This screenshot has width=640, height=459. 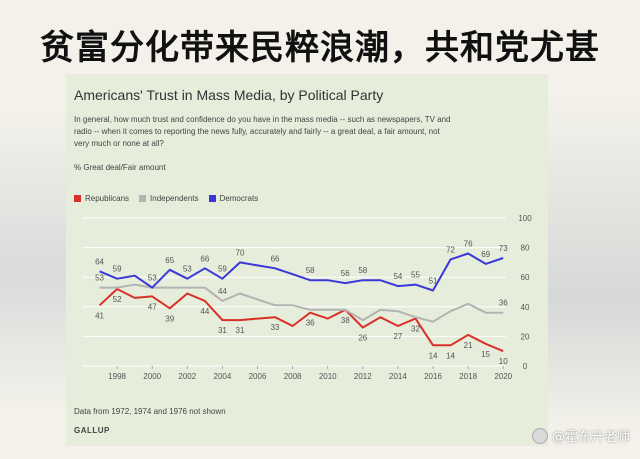 What do you see at coordinates (397, 276) in the screenshot?
I see `data-label-democrats: 54` at bounding box center [397, 276].